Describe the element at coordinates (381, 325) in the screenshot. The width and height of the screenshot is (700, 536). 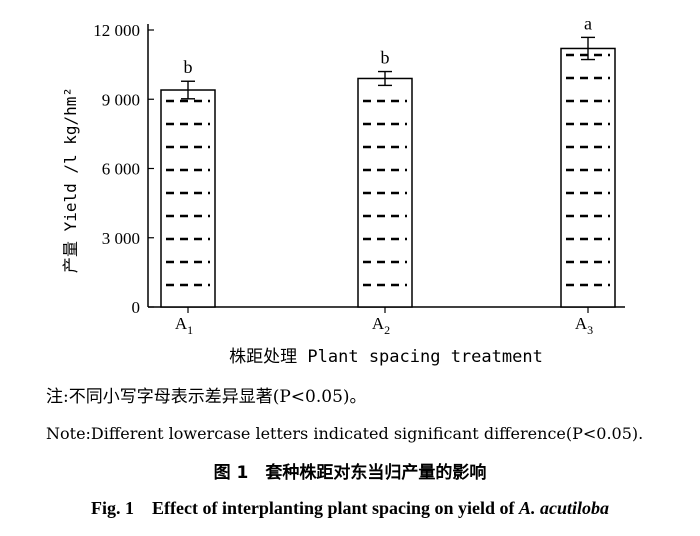
I see `x-tick-label: A2` at that location.